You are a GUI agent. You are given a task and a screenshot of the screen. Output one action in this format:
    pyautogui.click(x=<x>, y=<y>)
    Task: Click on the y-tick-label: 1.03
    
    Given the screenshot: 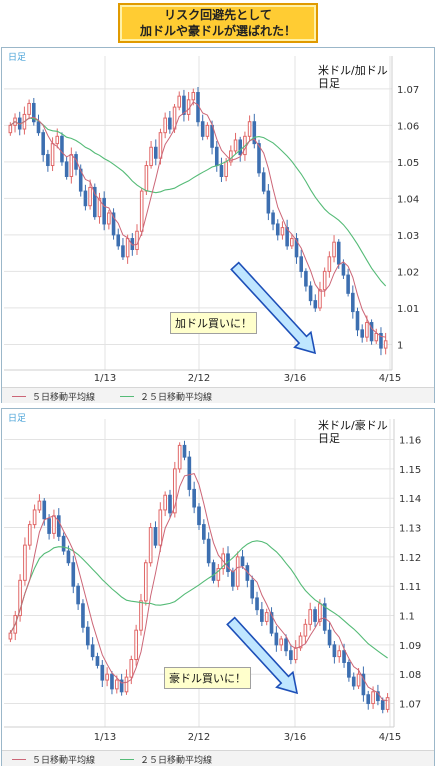 What is the action you would take?
    pyautogui.click(x=408, y=236)
    